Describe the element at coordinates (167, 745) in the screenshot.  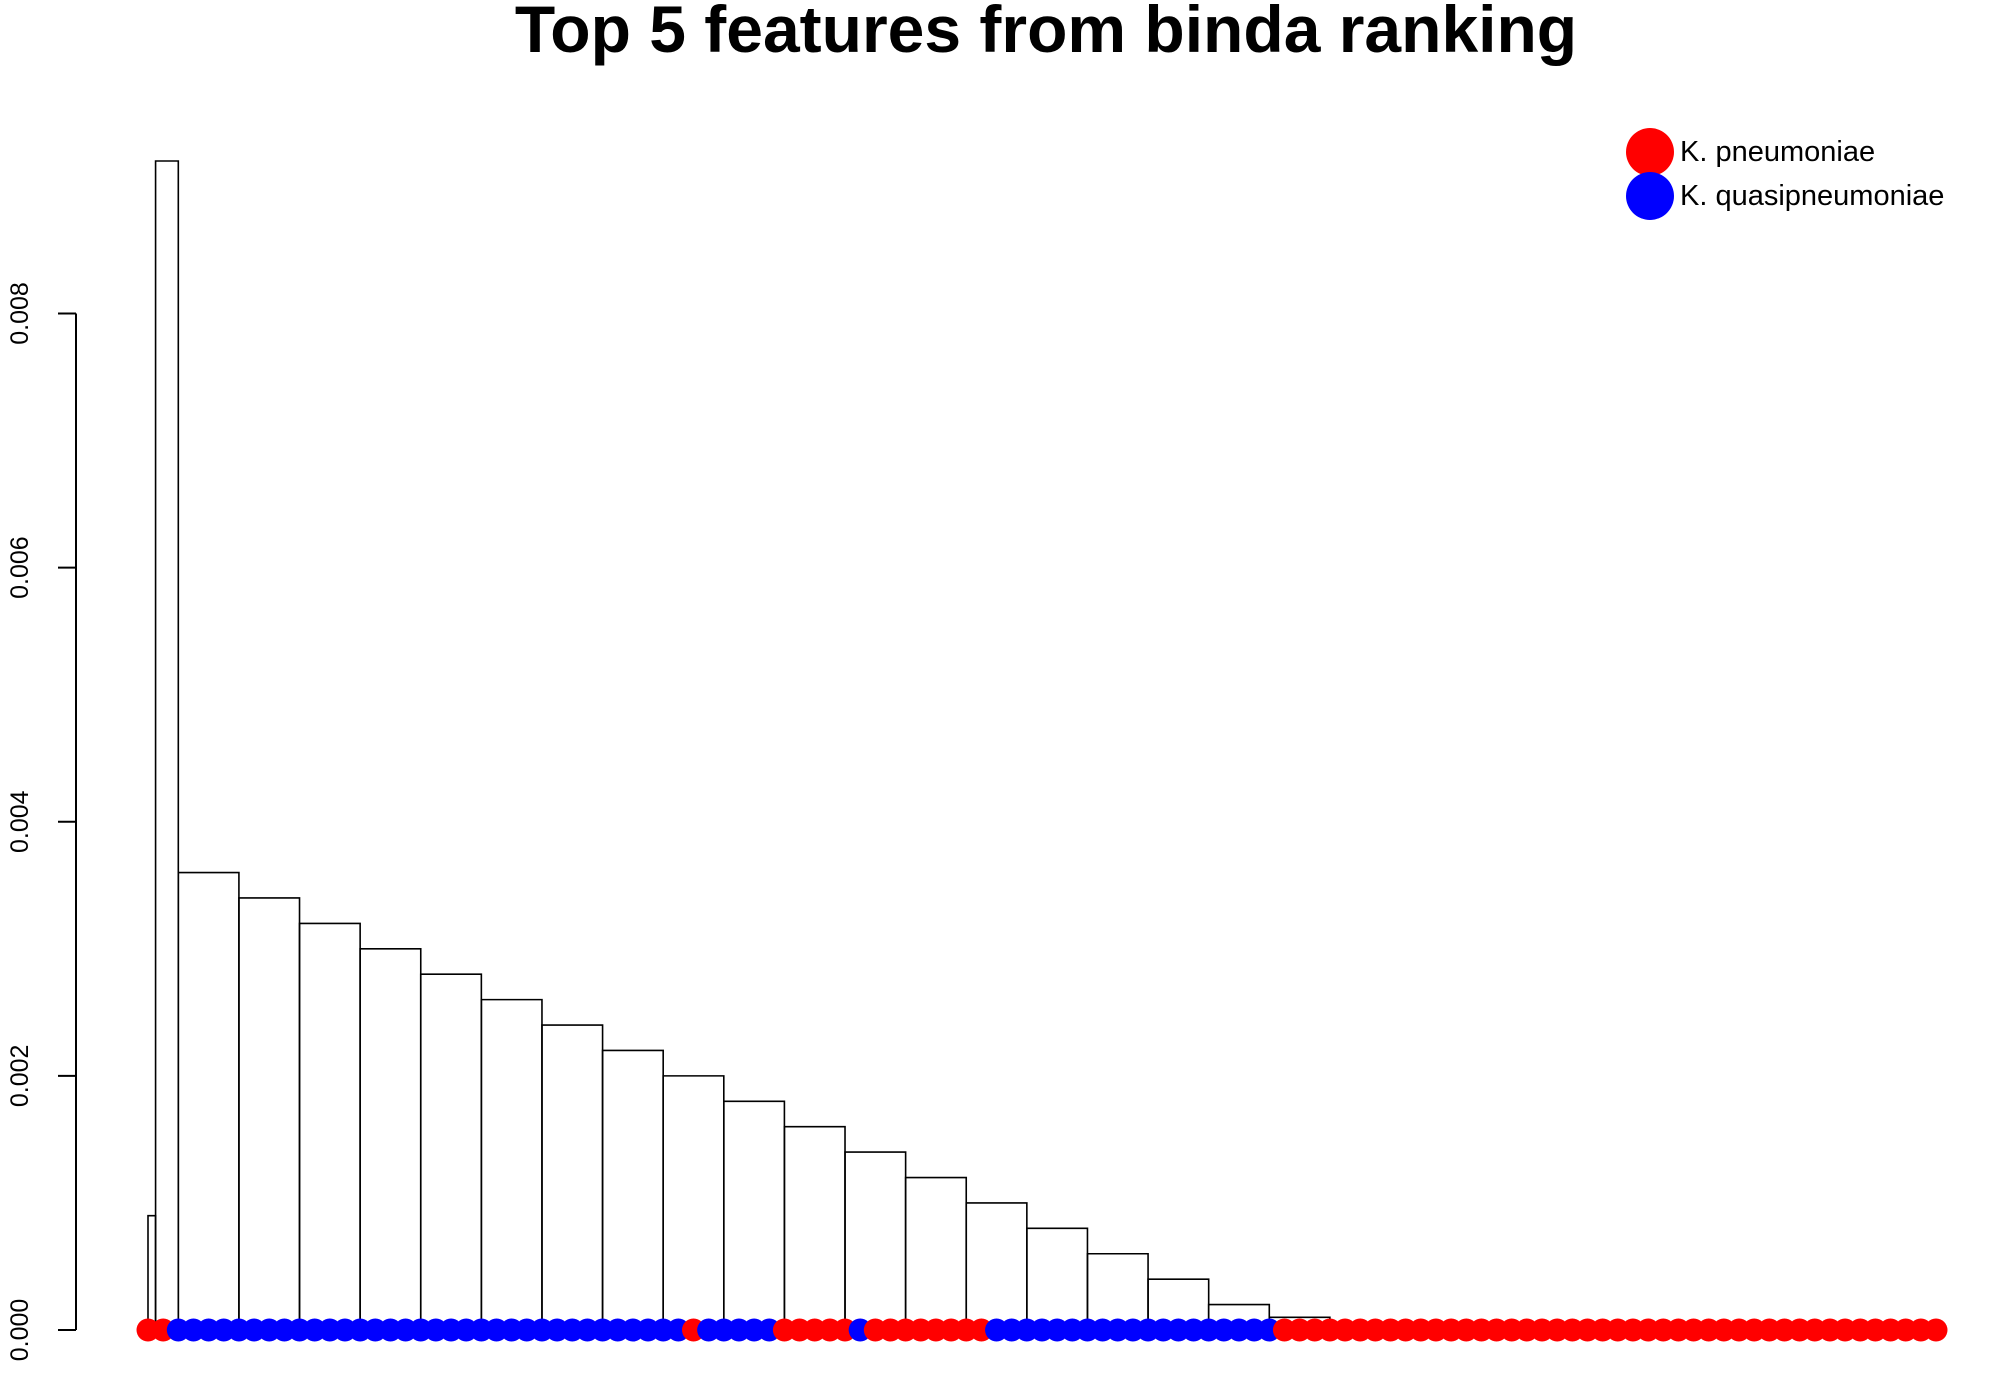
I see `dendrogram-link` at that location.